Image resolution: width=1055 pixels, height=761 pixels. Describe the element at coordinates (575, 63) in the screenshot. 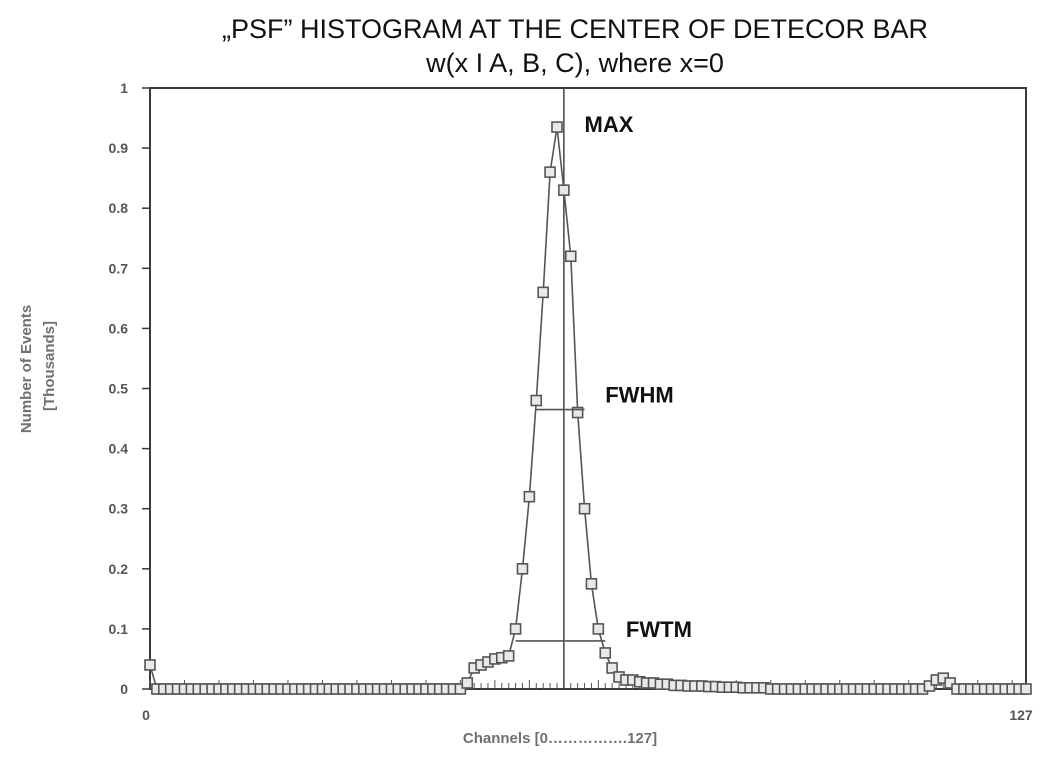

I see `chart-subtitle: w(x I A, B, C), where x=0` at that location.